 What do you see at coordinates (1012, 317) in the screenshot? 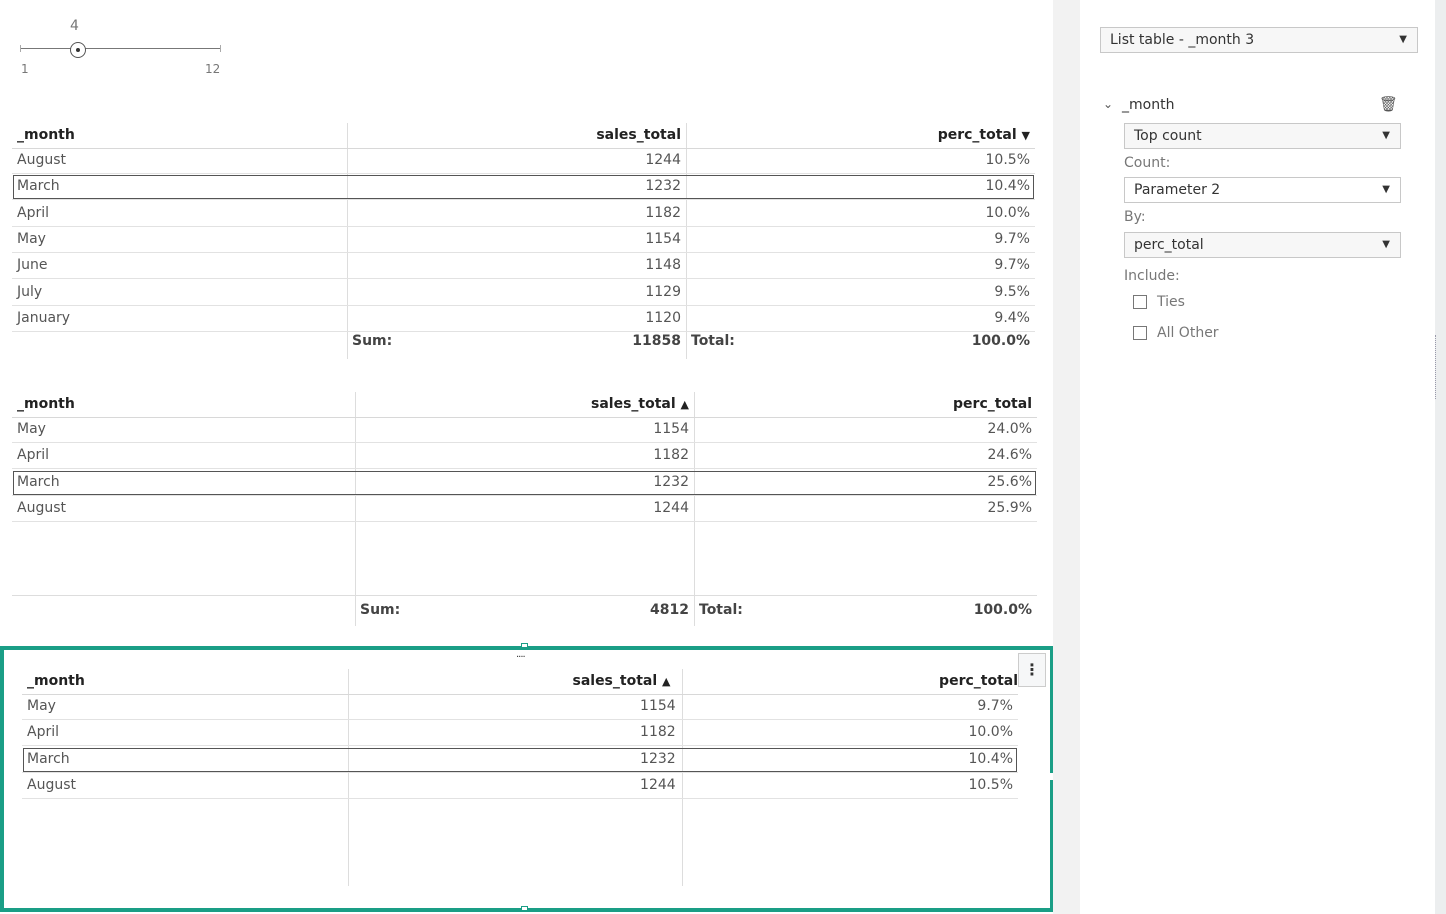
I see `cell-perc-total: 9.4%` at bounding box center [1012, 317].